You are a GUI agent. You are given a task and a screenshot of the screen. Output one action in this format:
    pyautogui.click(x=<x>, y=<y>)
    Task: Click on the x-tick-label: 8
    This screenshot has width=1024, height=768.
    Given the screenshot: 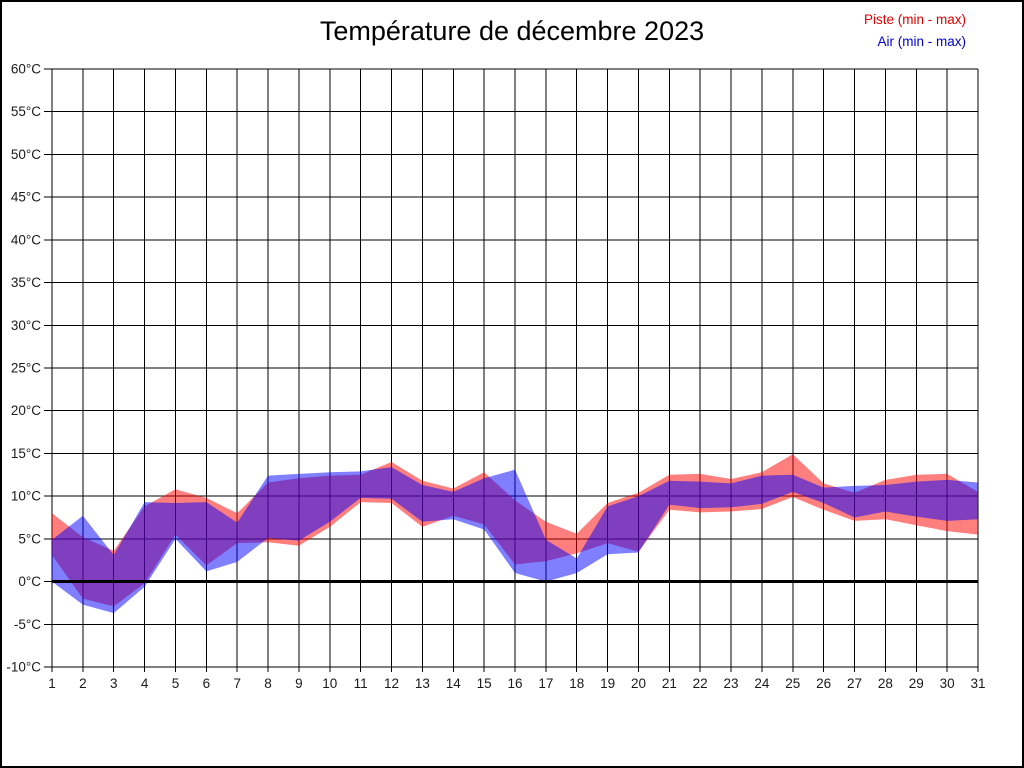 What is the action you would take?
    pyautogui.click(x=268, y=683)
    